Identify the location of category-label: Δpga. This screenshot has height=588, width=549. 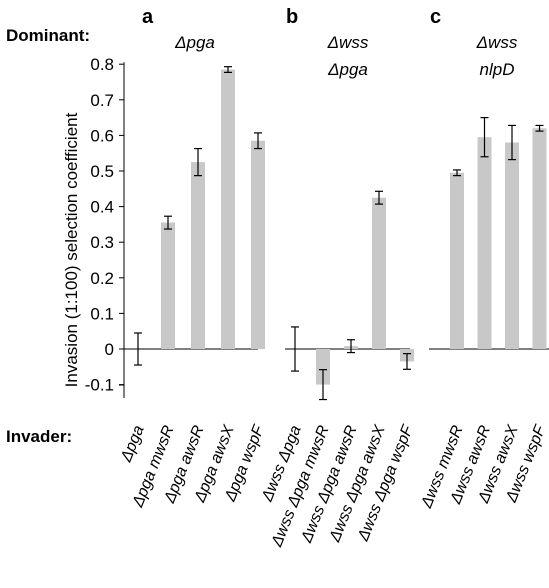
(133, 444).